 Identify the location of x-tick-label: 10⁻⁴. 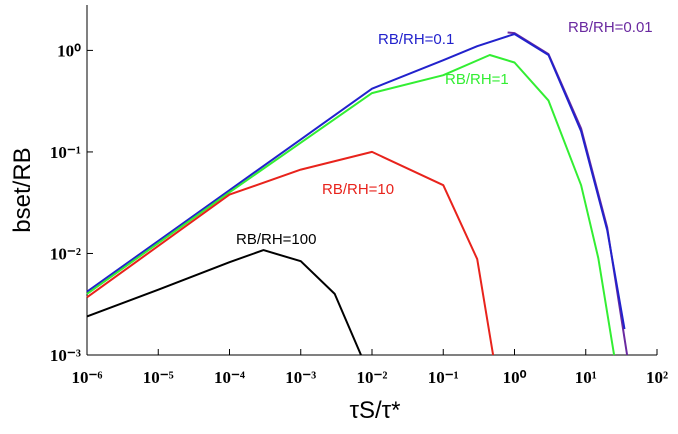
(229, 377).